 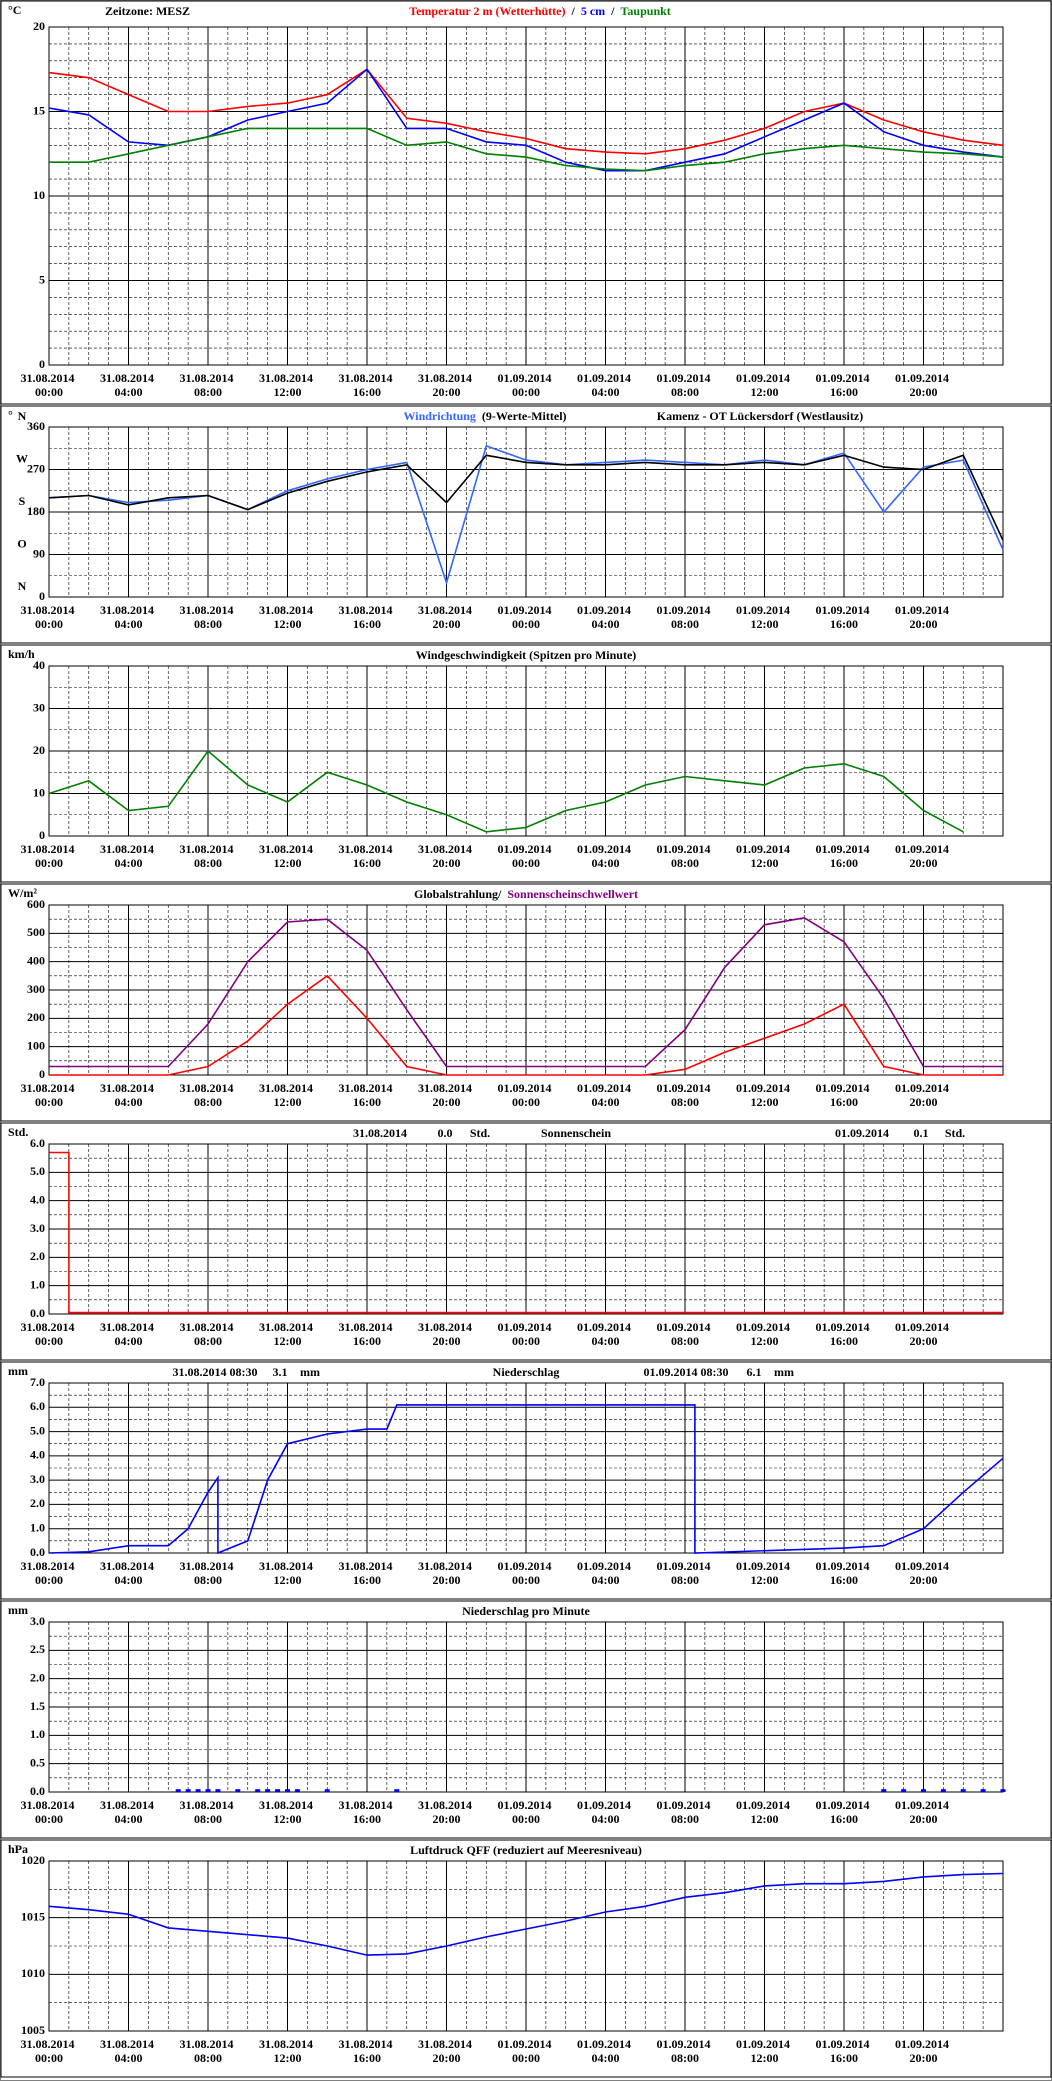 What do you see at coordinates (526, 1372) in the screenshot?
I see `chart-header: Niederschlag` at bounding box center [526, 1372].